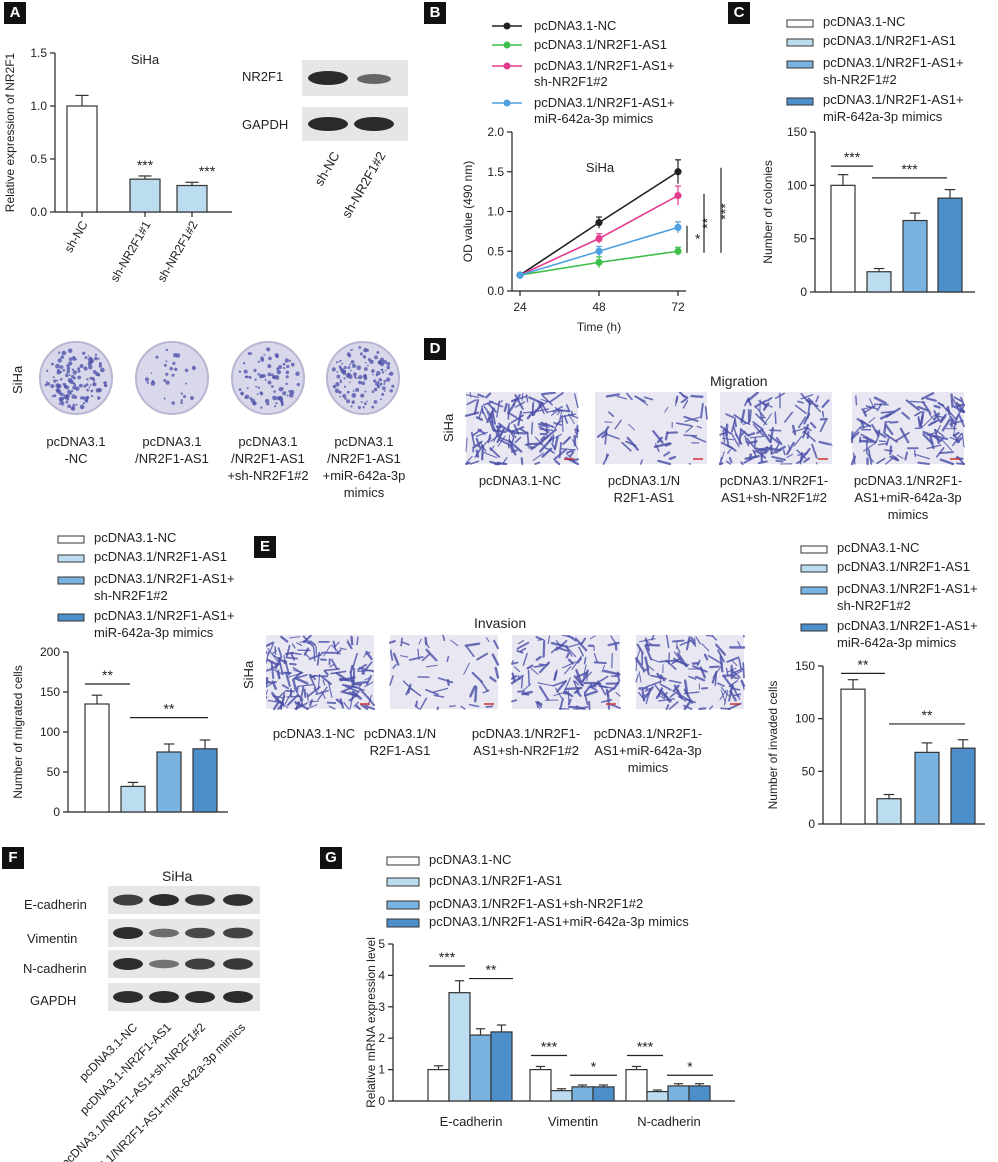 The width and height of the screenshot is (998, 1162). I want to click on panel-a-western-blot: NR2F1 GAPDH sh-NC sh-NR2F1#2, so click(323, 150).